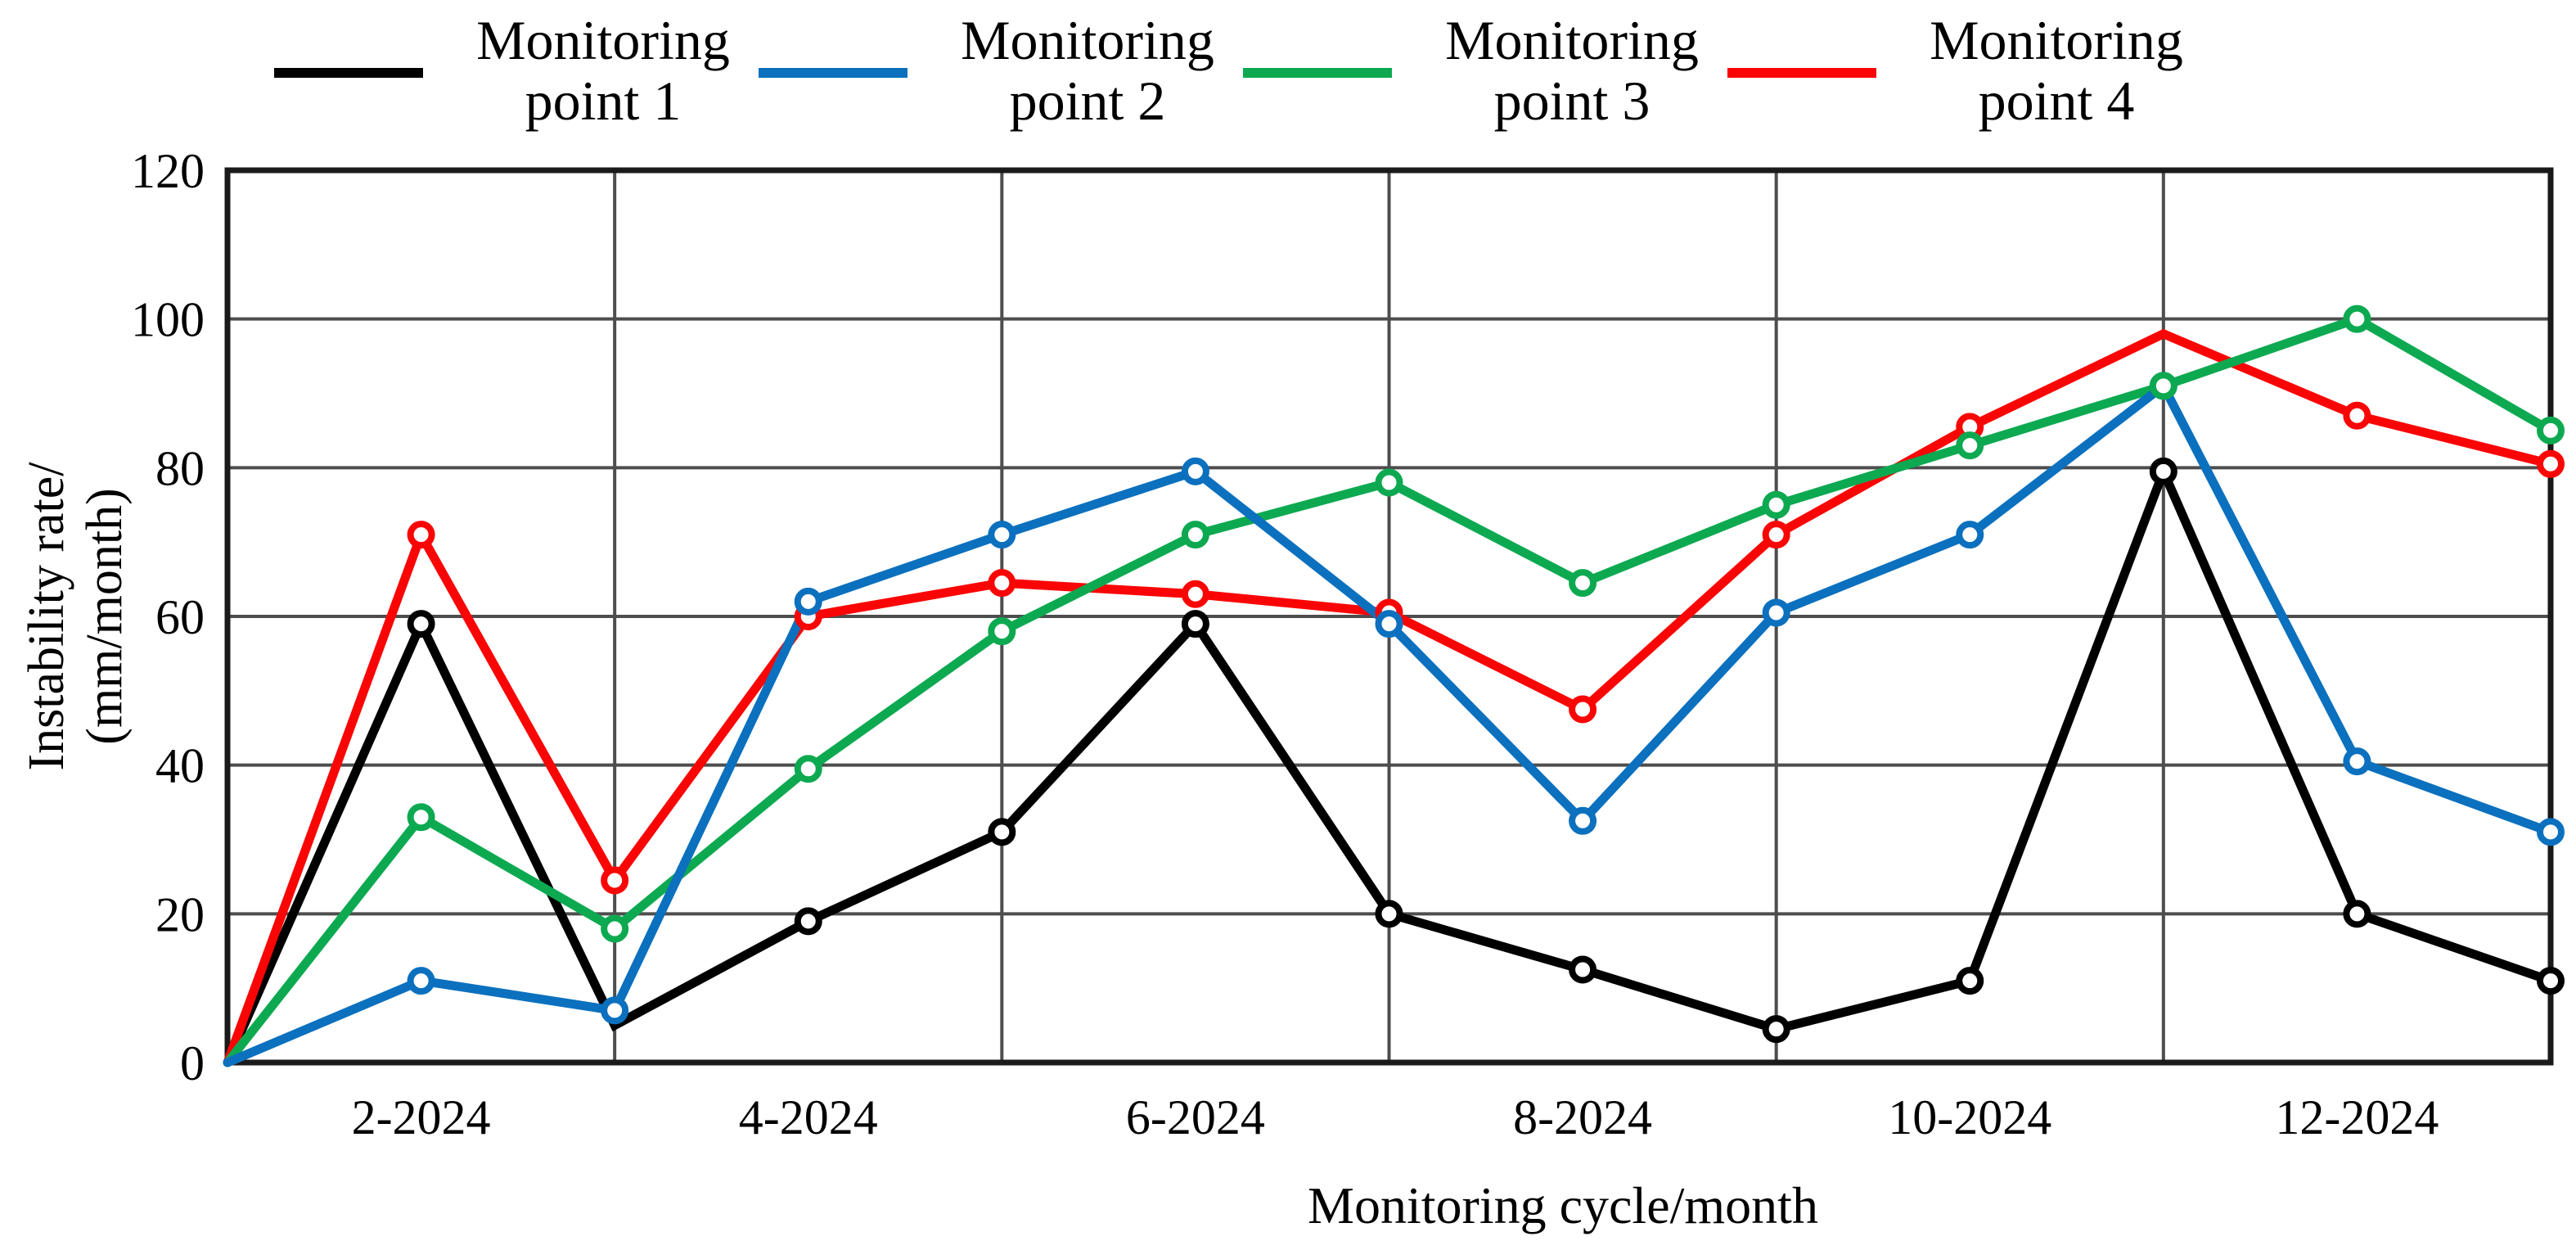 The height and width of the screenshot is (1250, 2576). I want to click on y-tick-label: 120, so click(168, 171).